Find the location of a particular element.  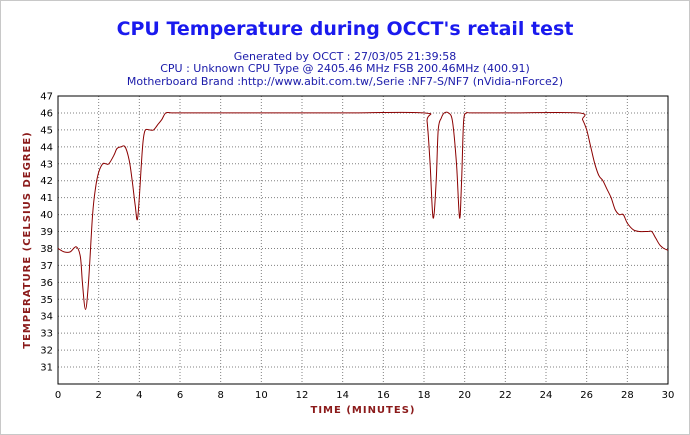

x-tick-label: 22 is located at coordinates (505, 395).